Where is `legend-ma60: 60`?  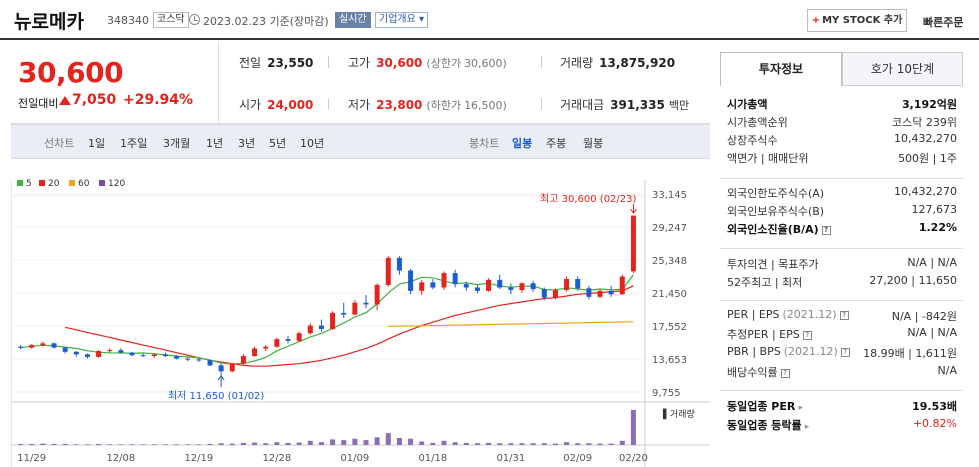
legend-ma60: 60 is located at coordinates (79, 184).